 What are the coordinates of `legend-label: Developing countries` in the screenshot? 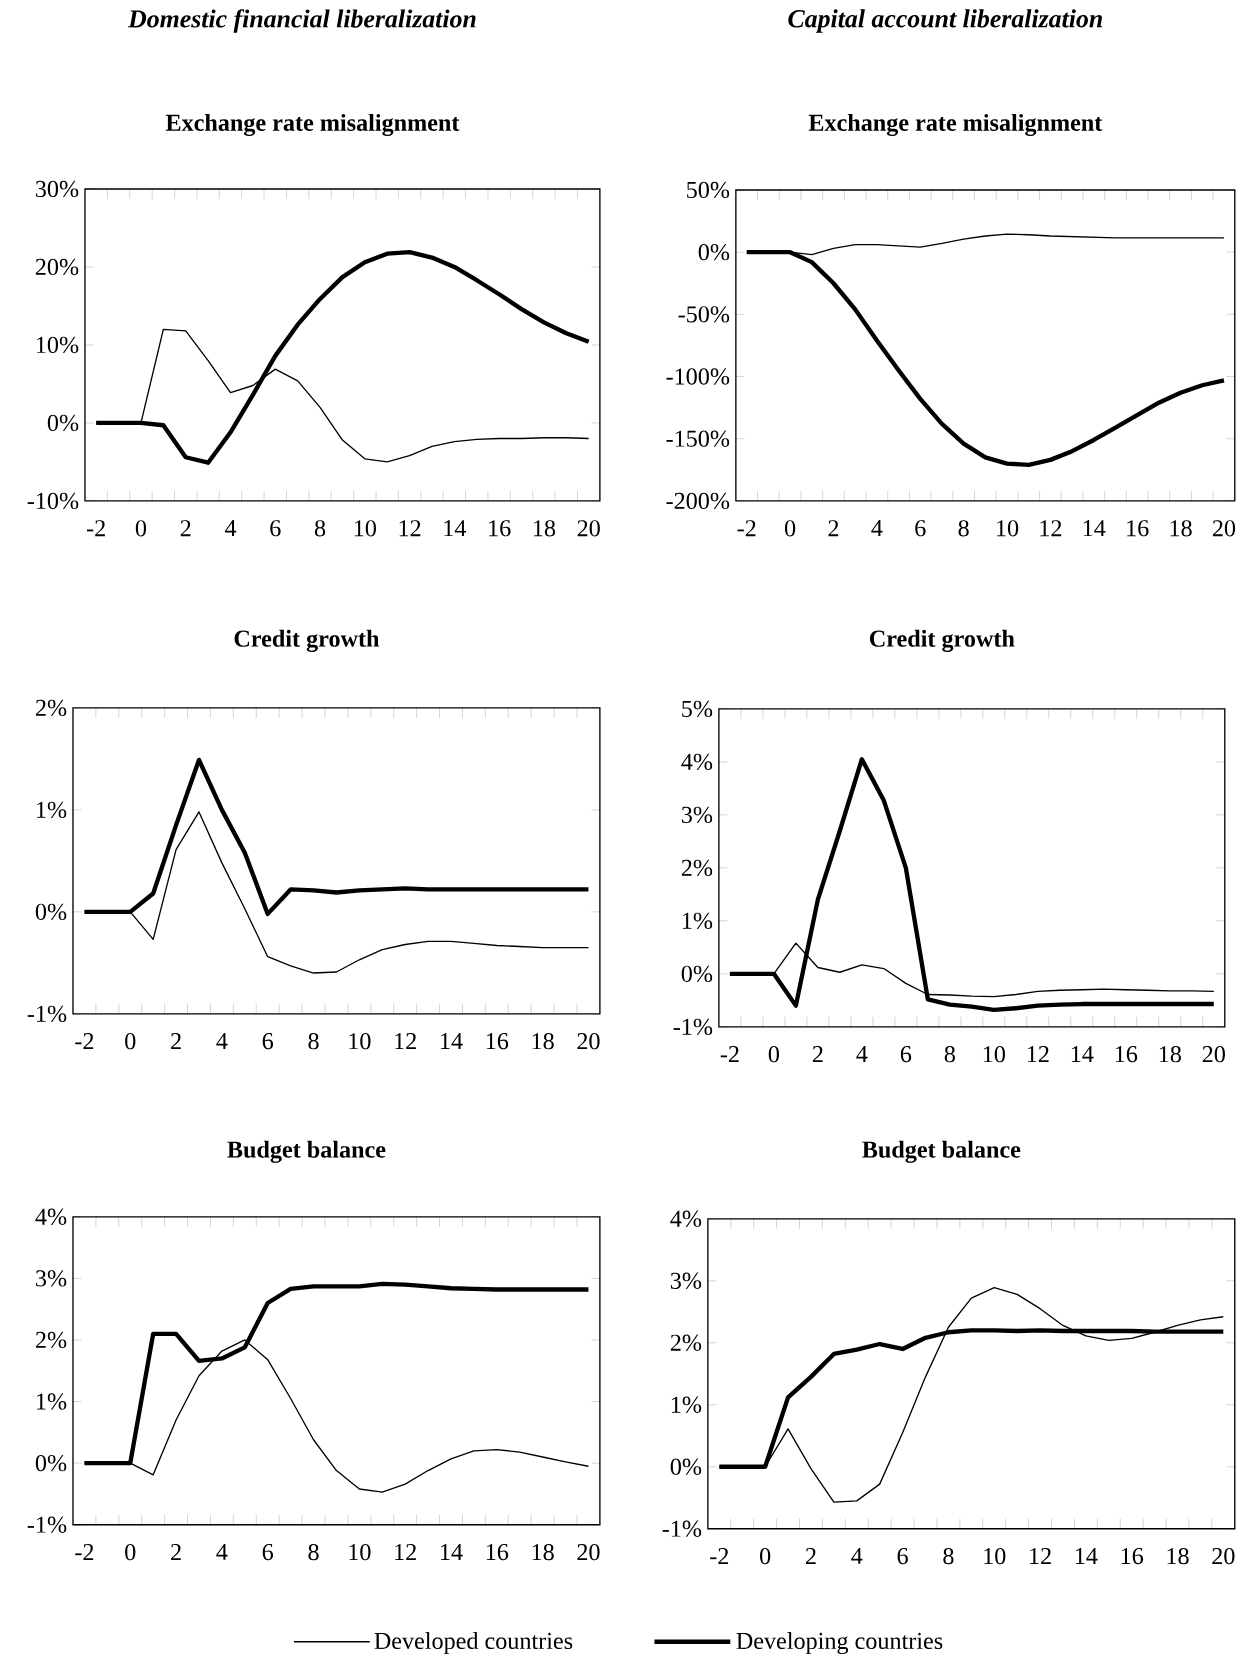 It's located at (839, 1643).